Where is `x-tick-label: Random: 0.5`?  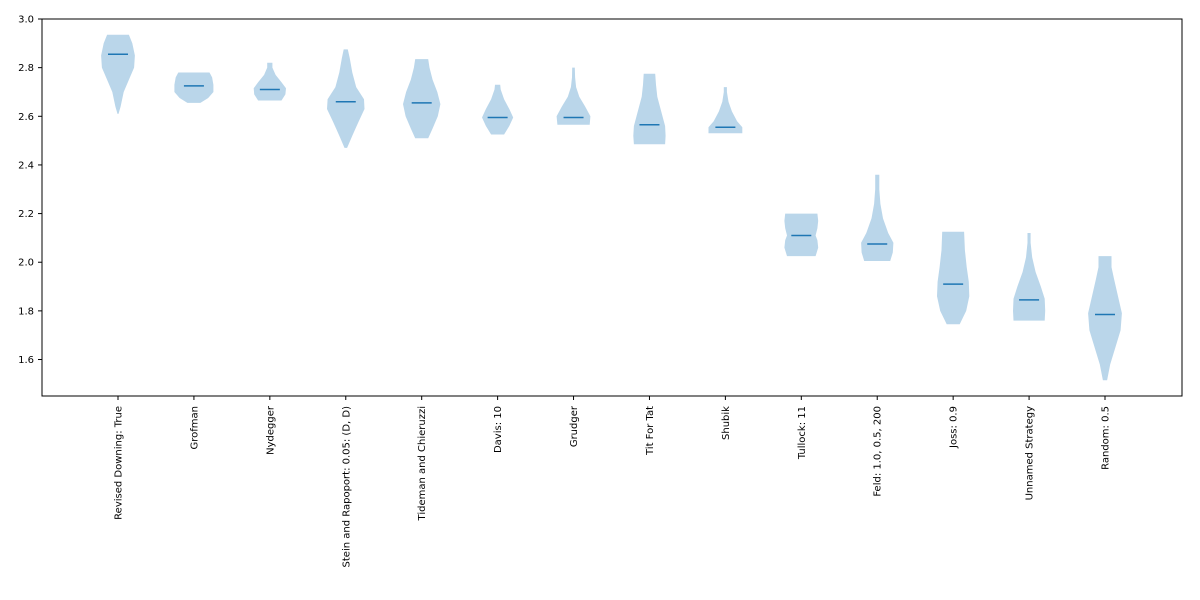 x-tick-label: Random: 0.5 is located at coordinates (1106, 438).